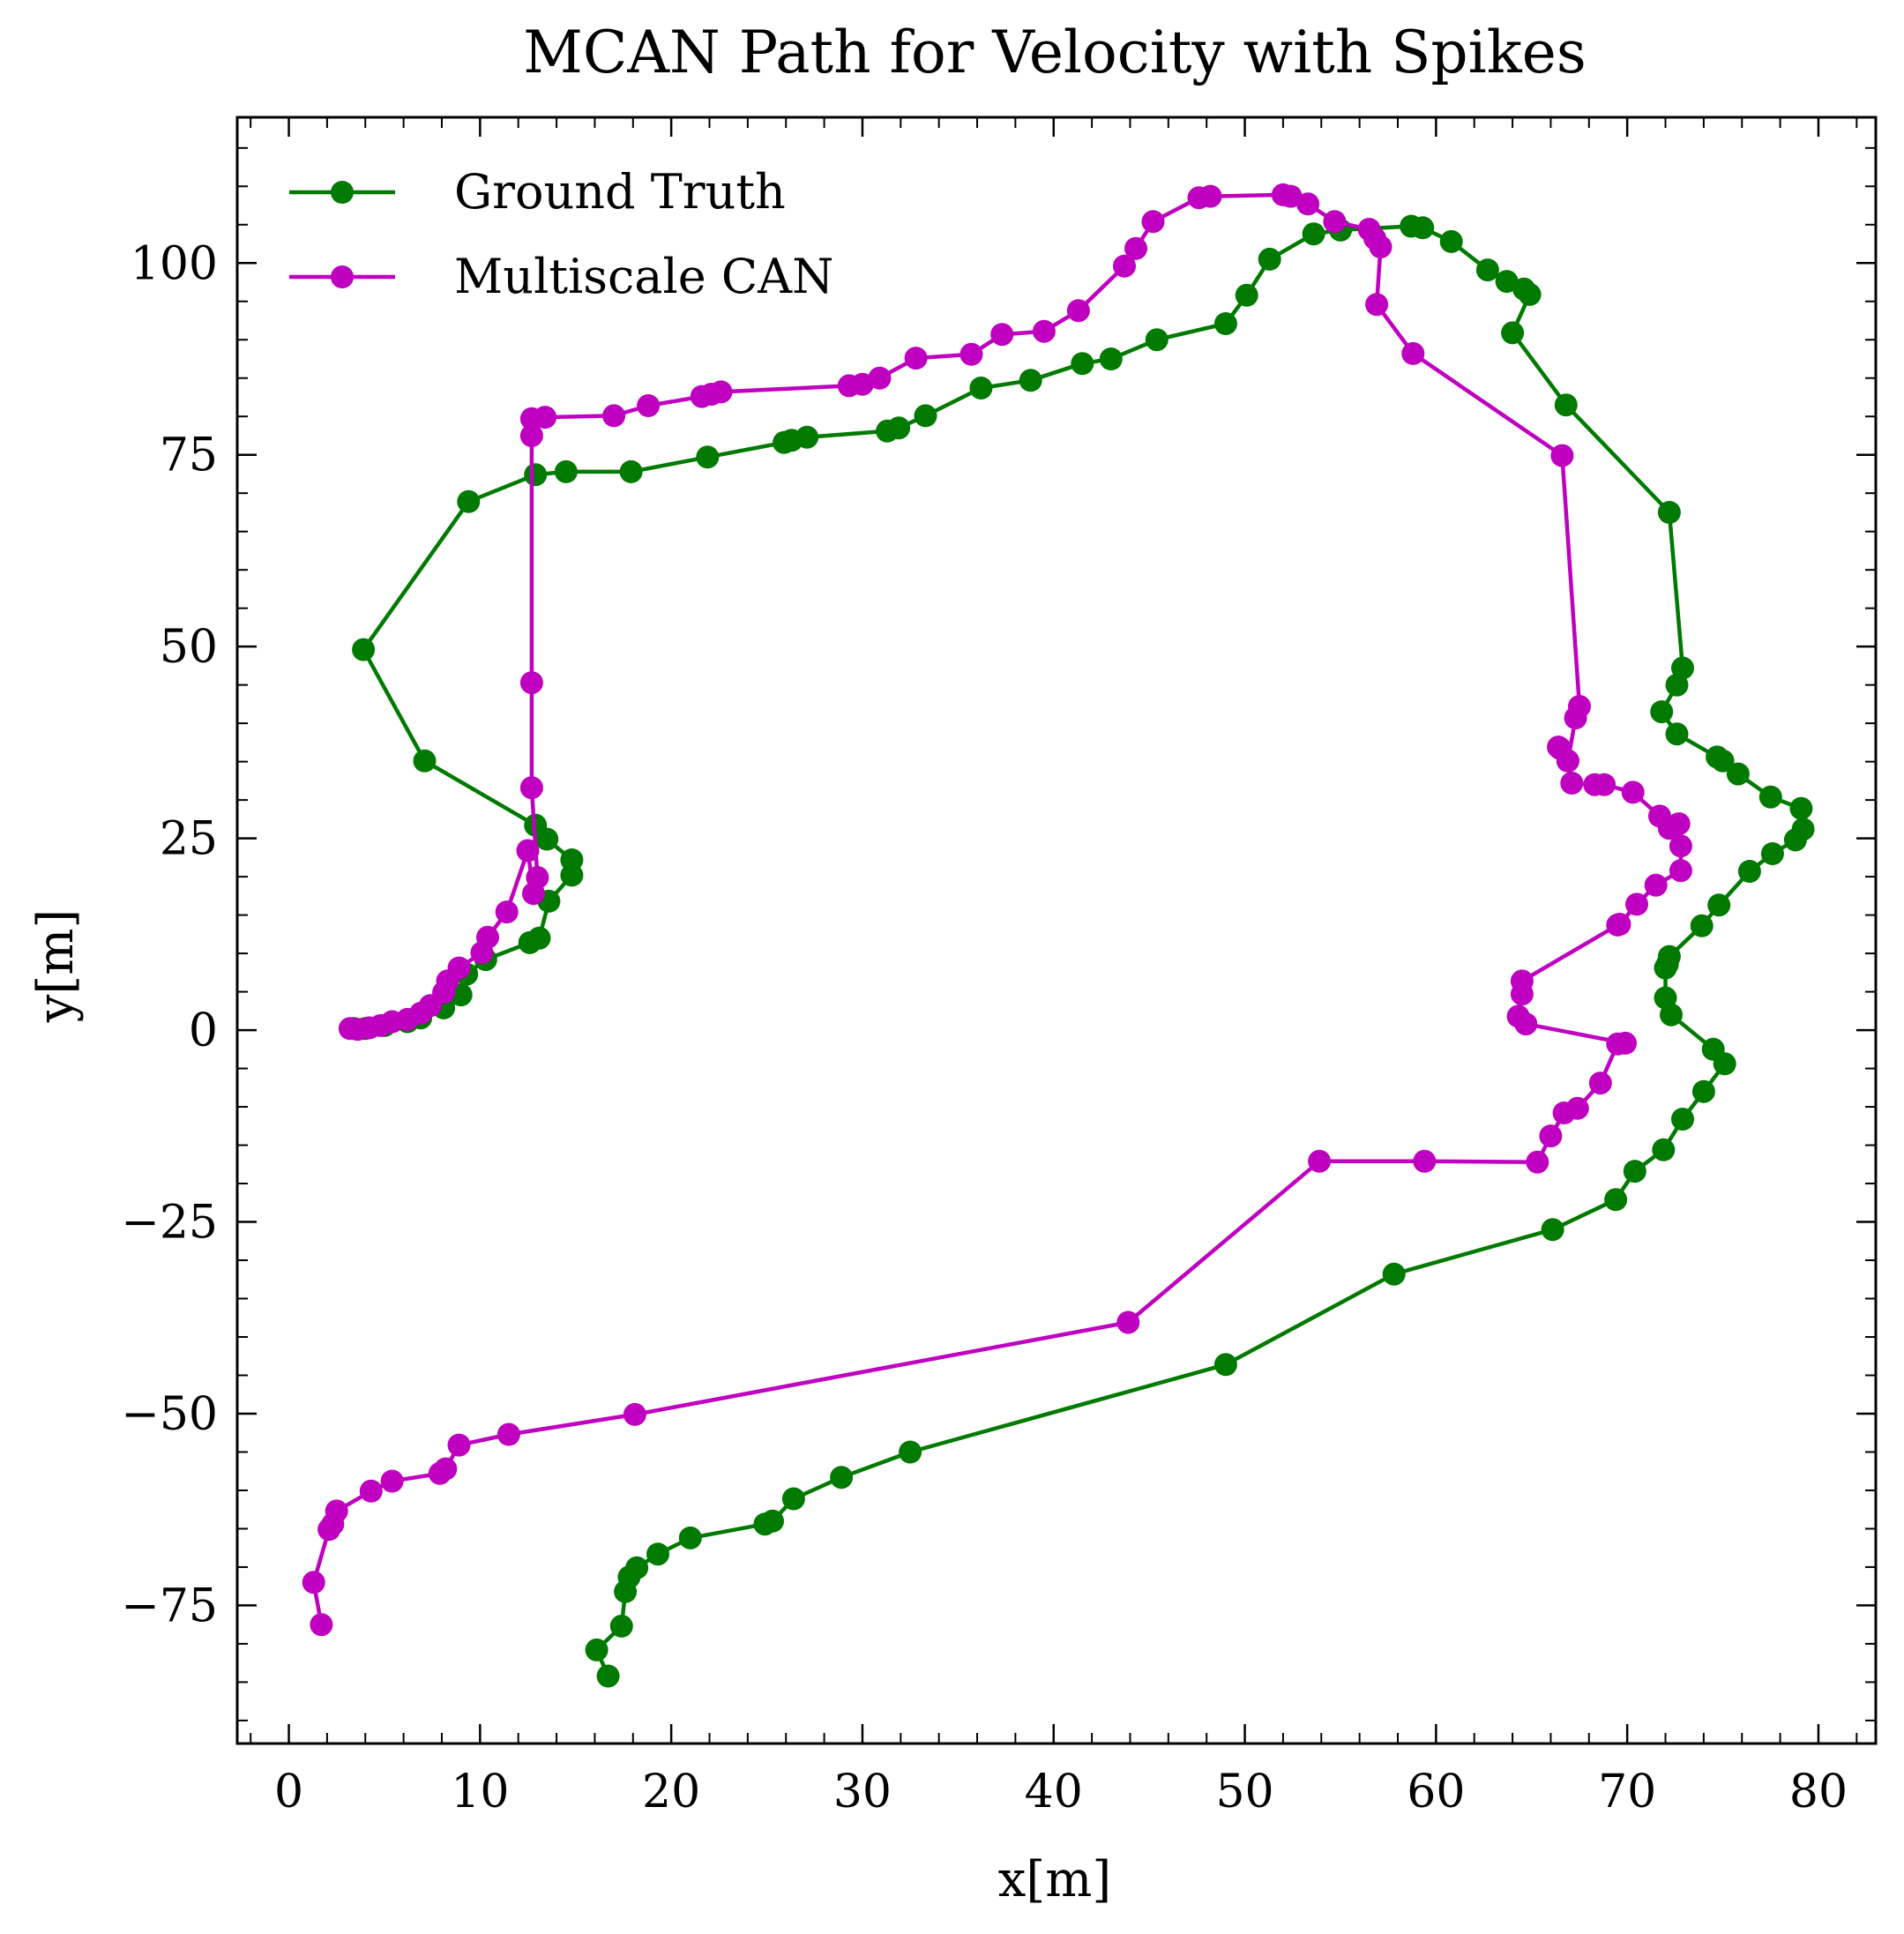 This screenshot has width=1904, height=1934. Describe the element at coordinates (169, 1605) in the screenshot. I see `y-tick-label: −75` at that location.